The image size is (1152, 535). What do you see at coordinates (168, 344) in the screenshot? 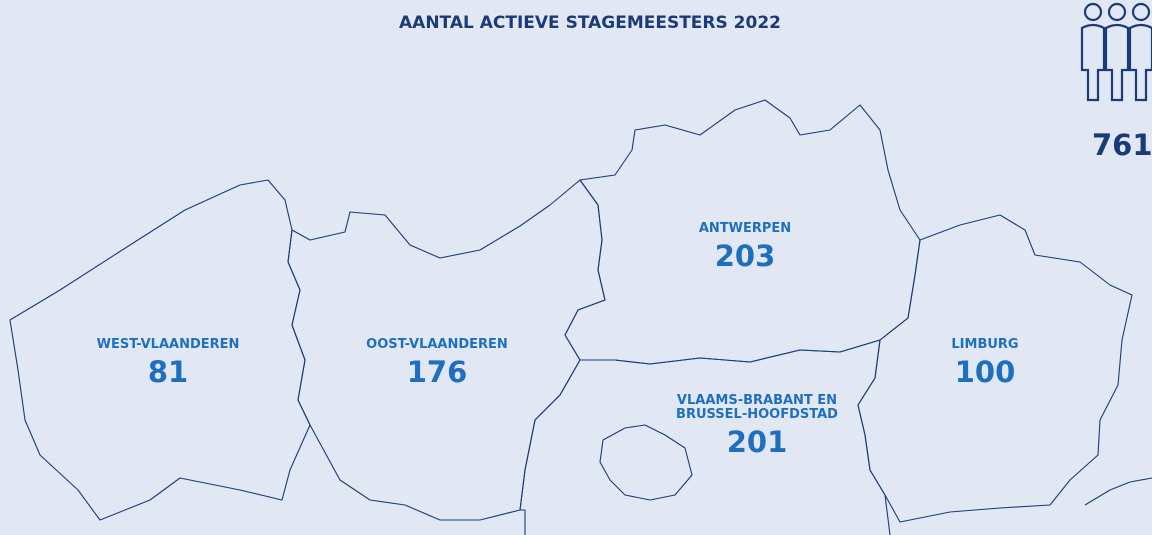
I see `region-name: WEST-VLAANDEREN` at bounding box center [168, 344].